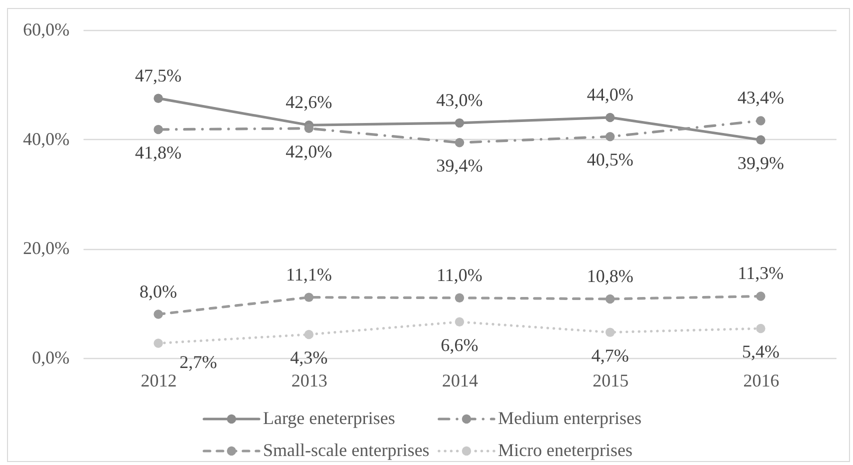 Image resolution: width=853 pixels, height=465 pixels. I want to click on data-label: 47,5%, so click(158, 75).